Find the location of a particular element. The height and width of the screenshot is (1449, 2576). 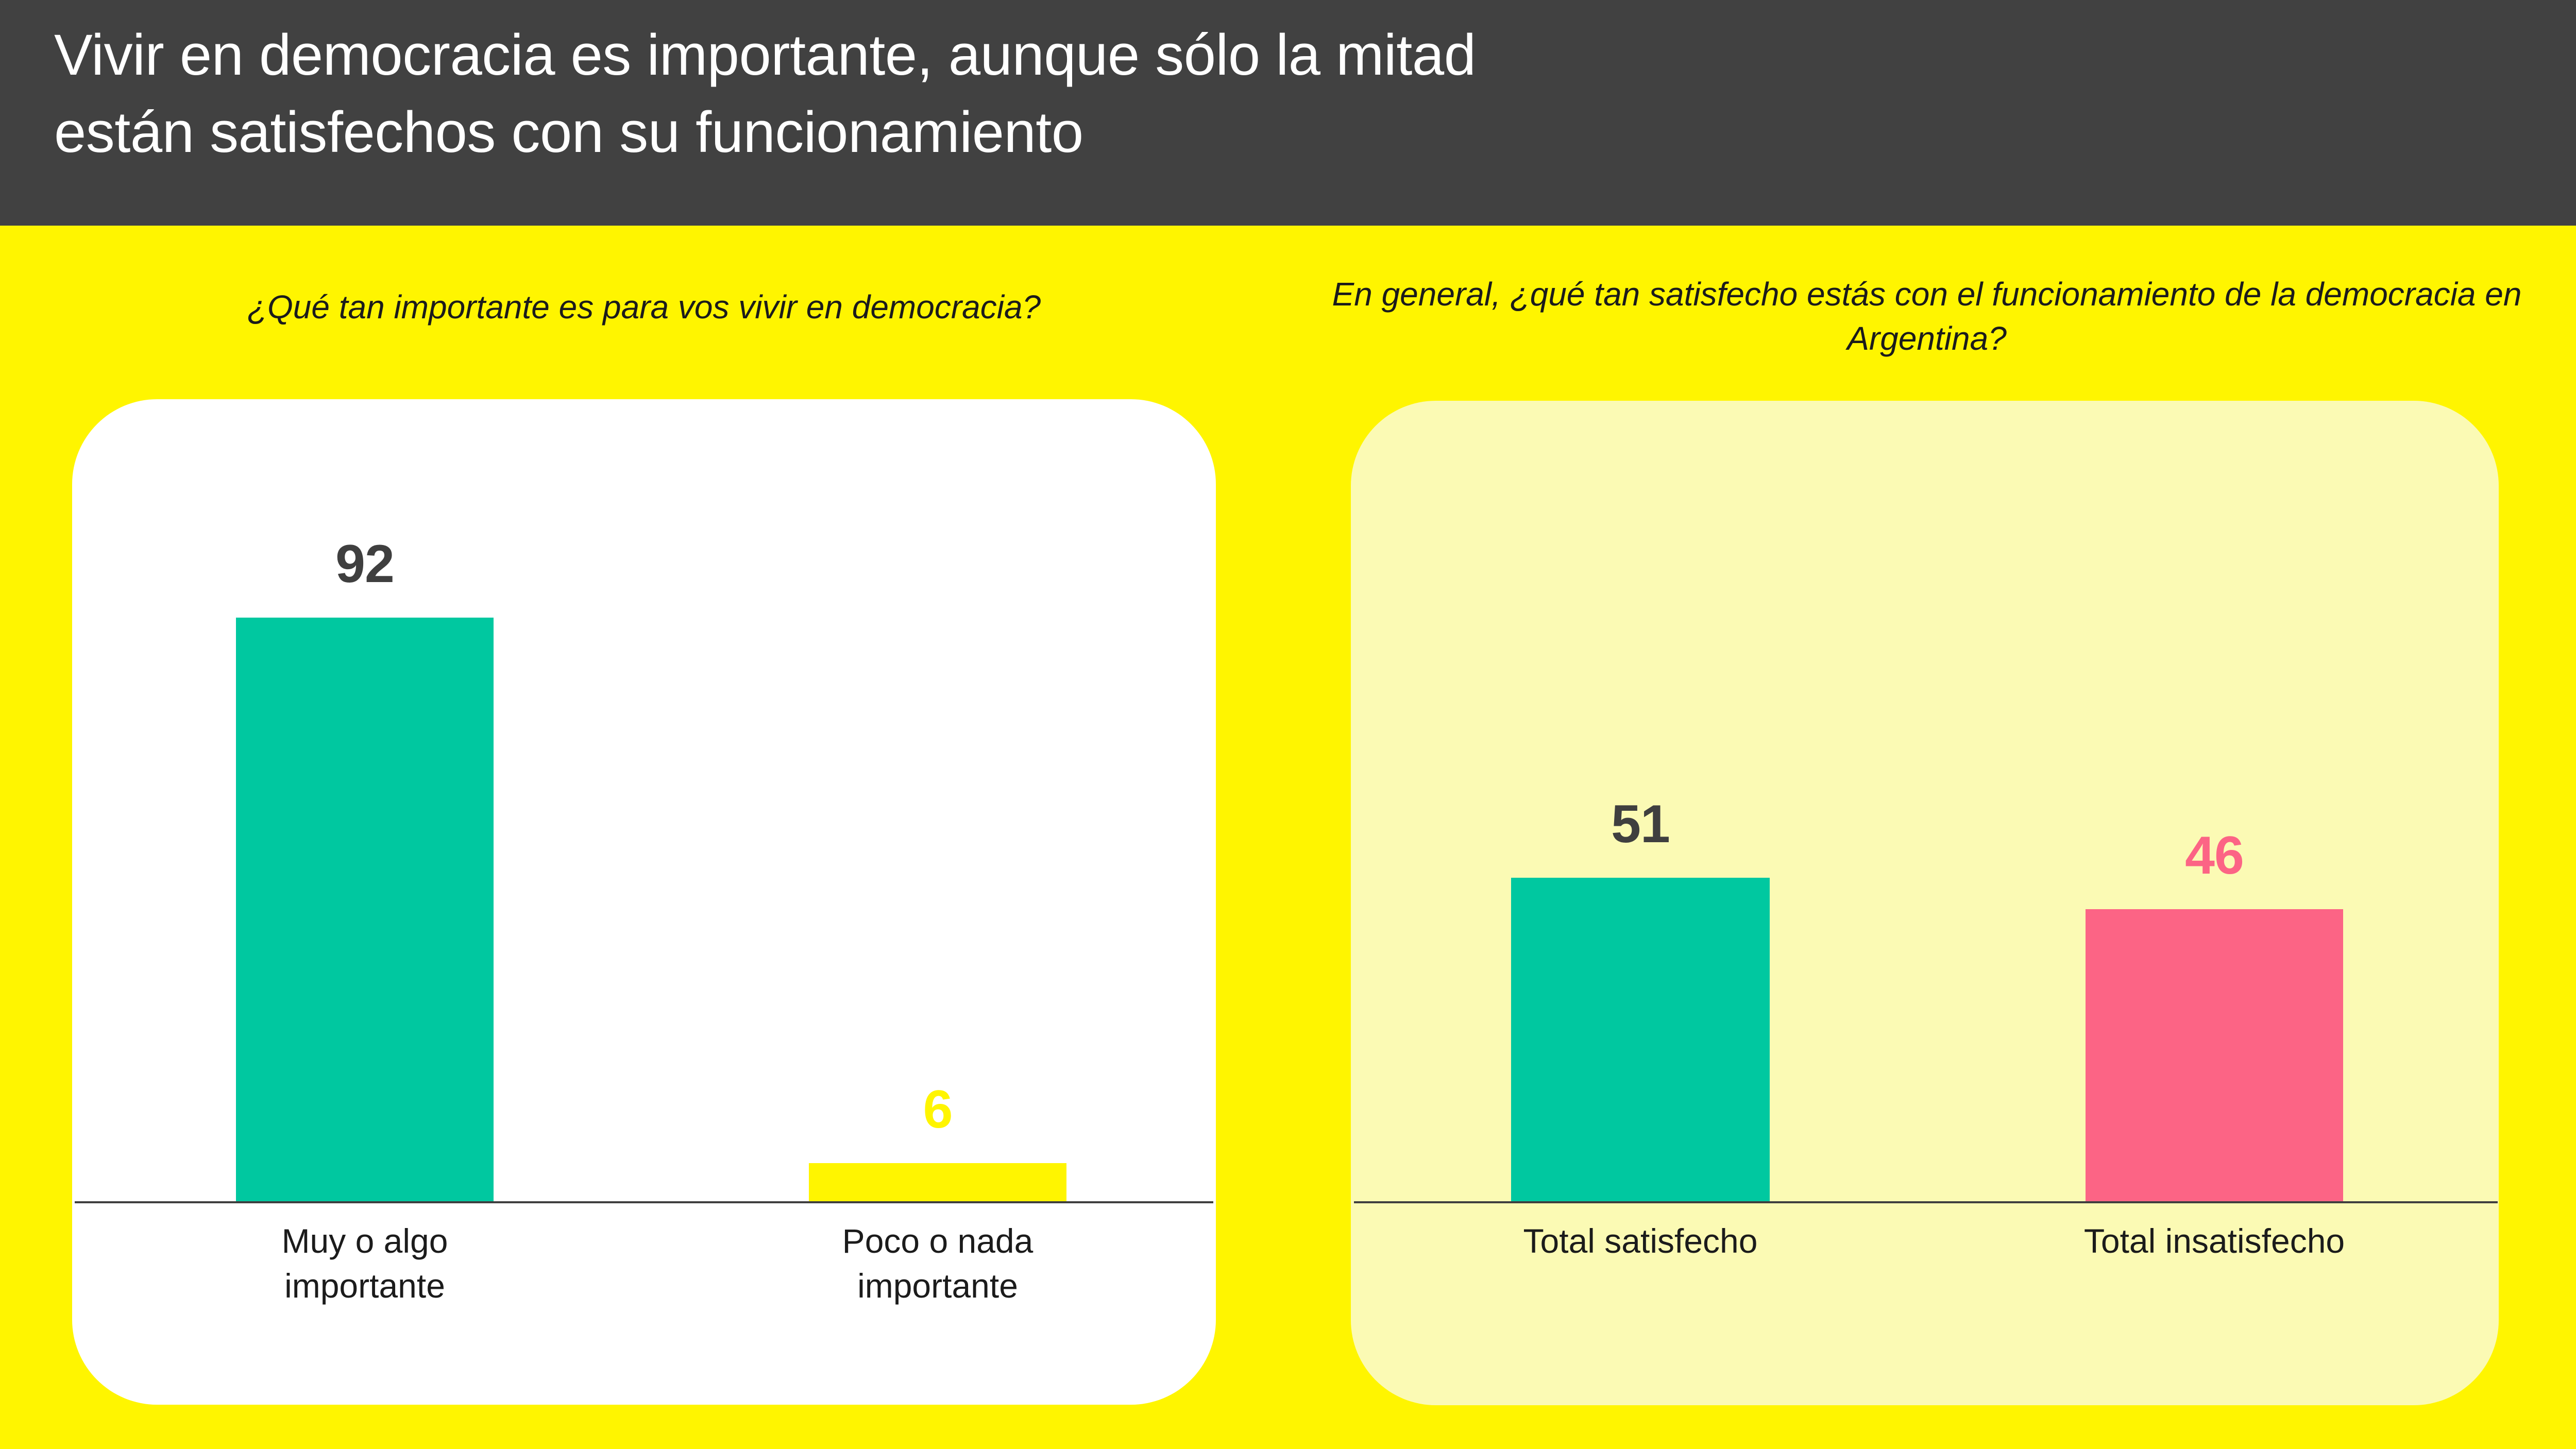

chart-right-axis-line is located at coordinates (1926, 1202).